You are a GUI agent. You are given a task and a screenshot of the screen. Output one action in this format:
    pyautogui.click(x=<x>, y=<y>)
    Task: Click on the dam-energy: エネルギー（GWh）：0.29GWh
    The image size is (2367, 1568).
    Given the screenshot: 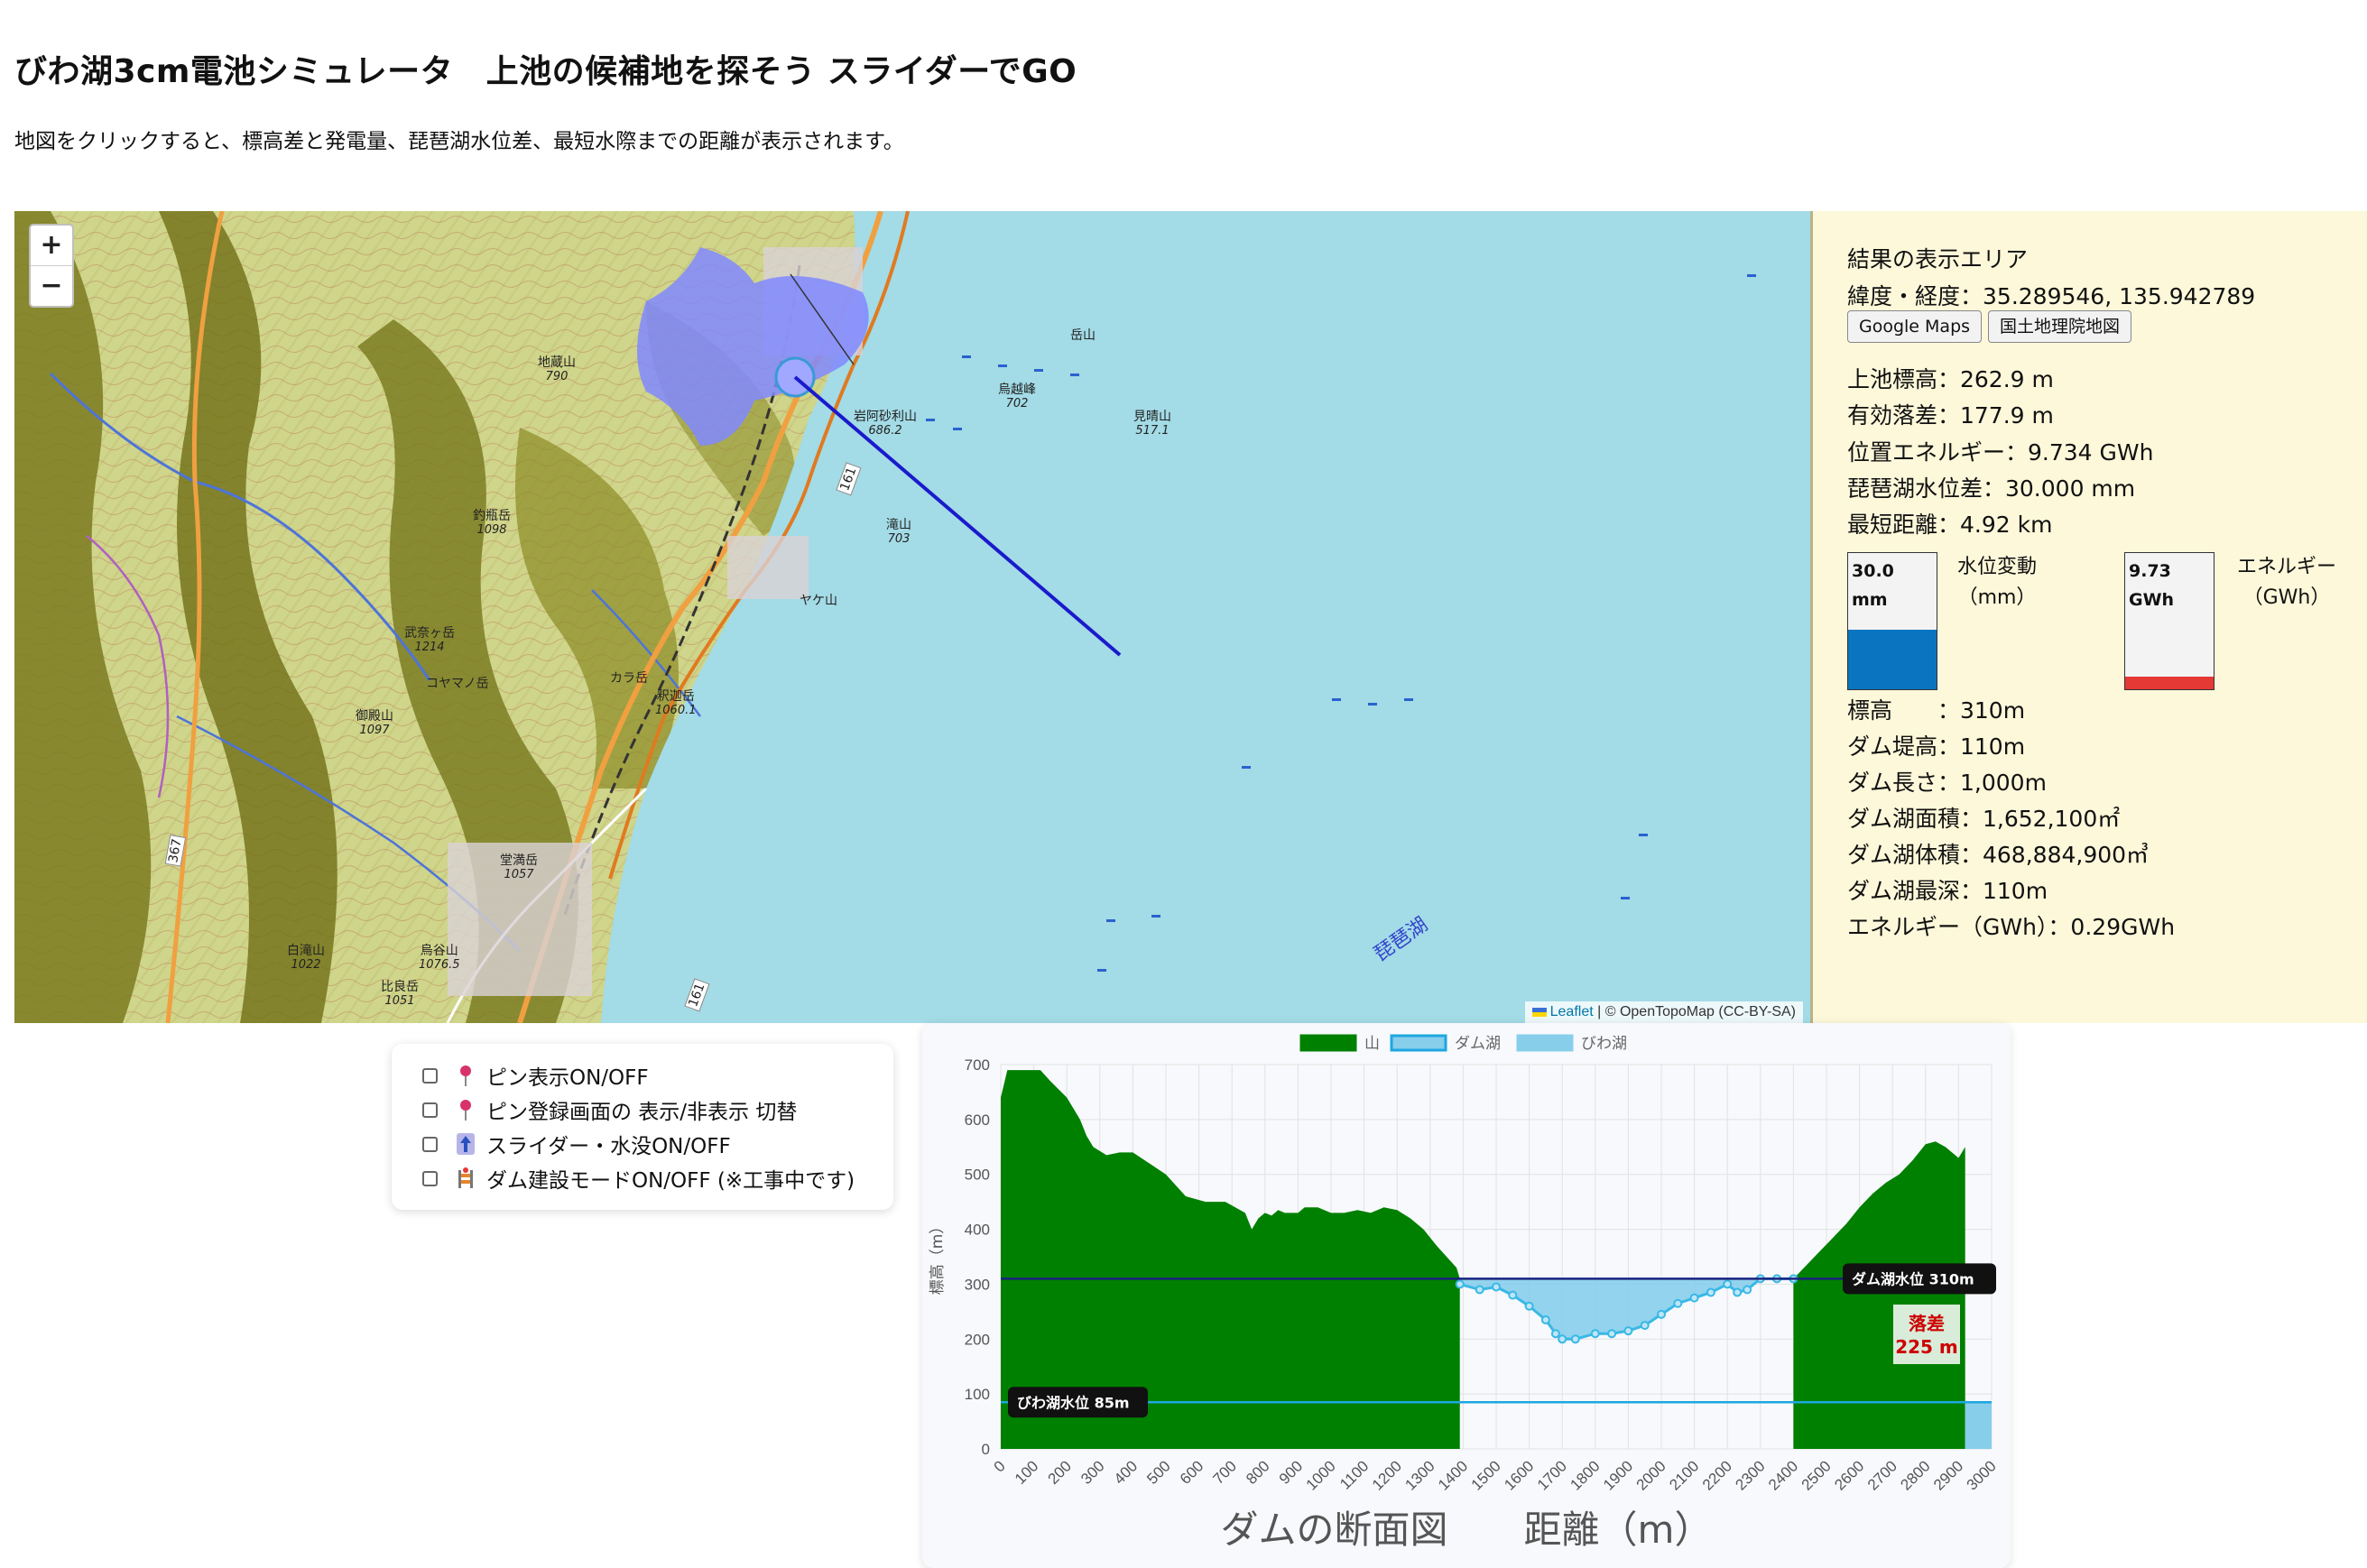 What is the action you would take?
    pyautogui.click(x=2012, y=927)
    